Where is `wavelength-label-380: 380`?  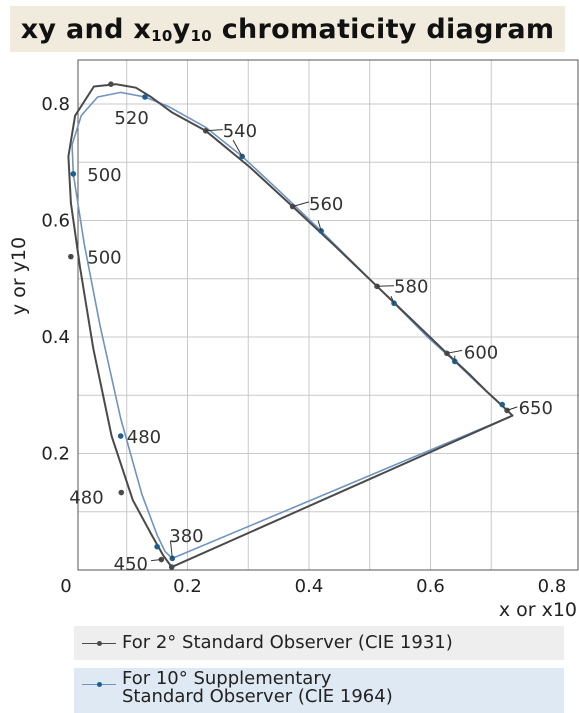 wavelength-label-380: 380 is located at coordinates (186, 536).